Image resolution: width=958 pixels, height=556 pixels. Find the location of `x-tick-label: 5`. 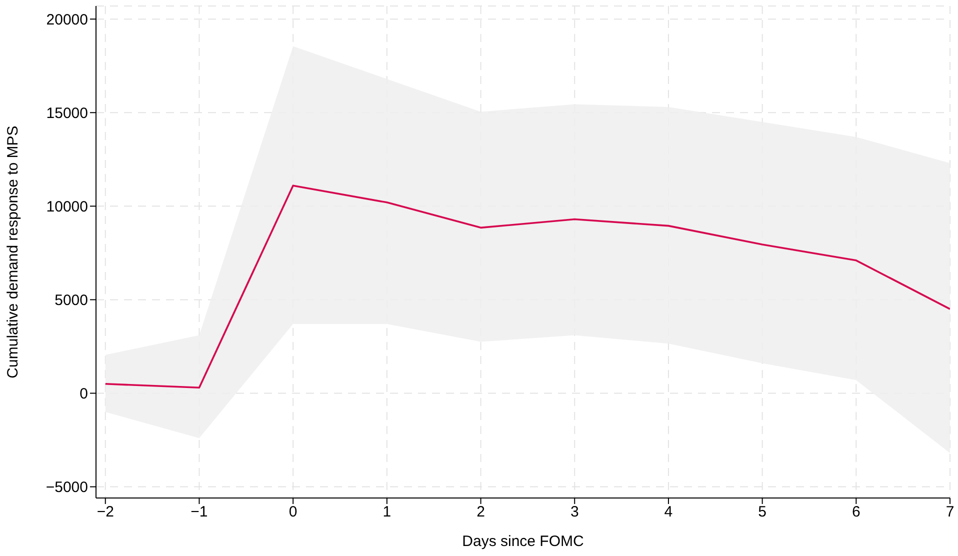

x-tick-label: 5 is located at coordinates (762, 512).